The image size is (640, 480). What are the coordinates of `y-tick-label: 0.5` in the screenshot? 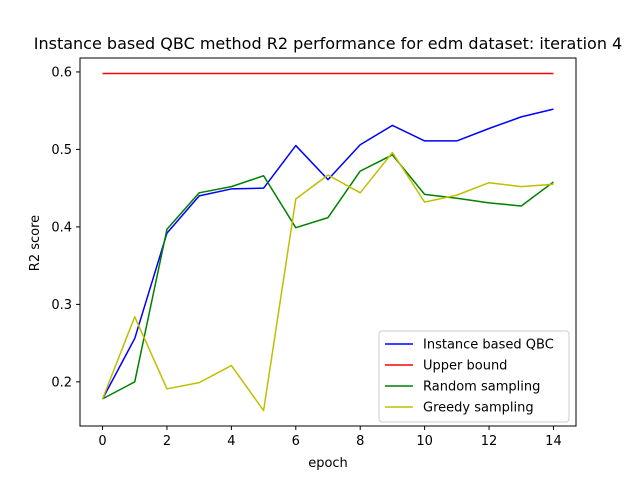 It's located at (61, 150).